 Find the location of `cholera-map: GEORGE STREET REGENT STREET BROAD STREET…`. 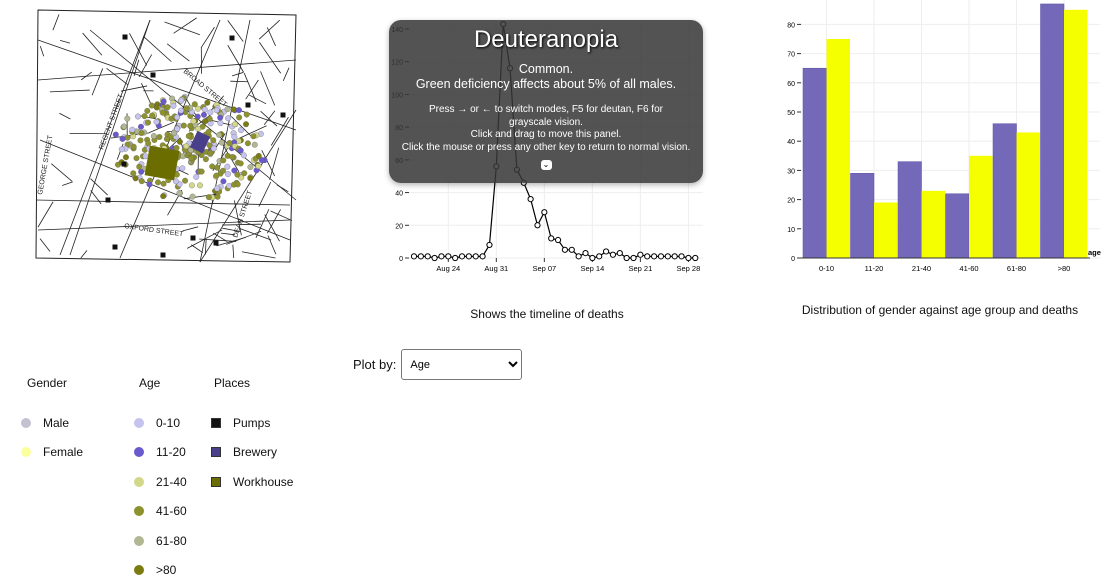

cholera-map: GEORGE STREET REGENT STREET BROAD STREET… is located at coordinates (166, 136).